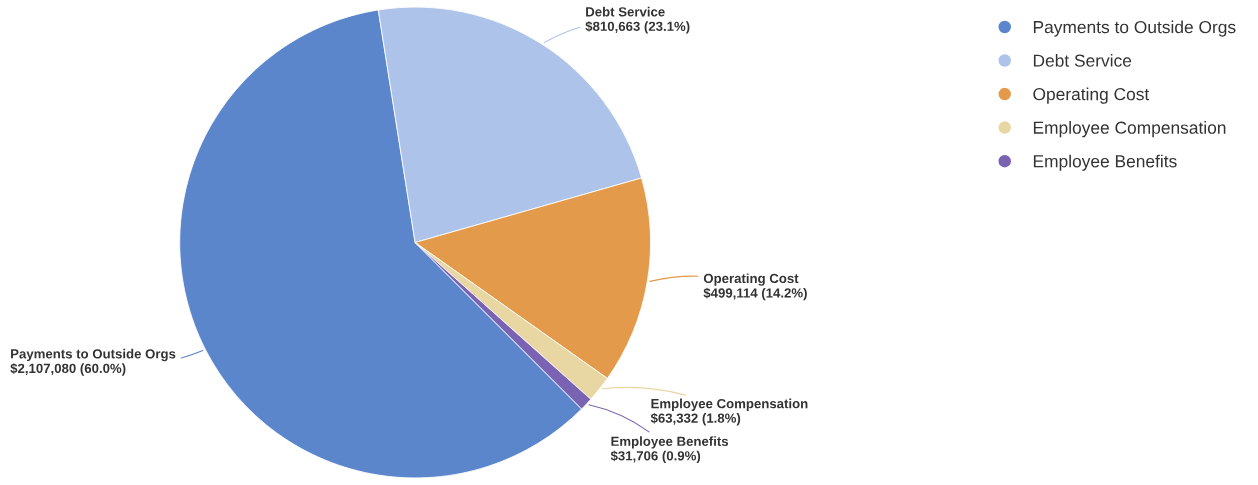  I want to click on data-label: $63,332 (1.8%), so click(695, 419).